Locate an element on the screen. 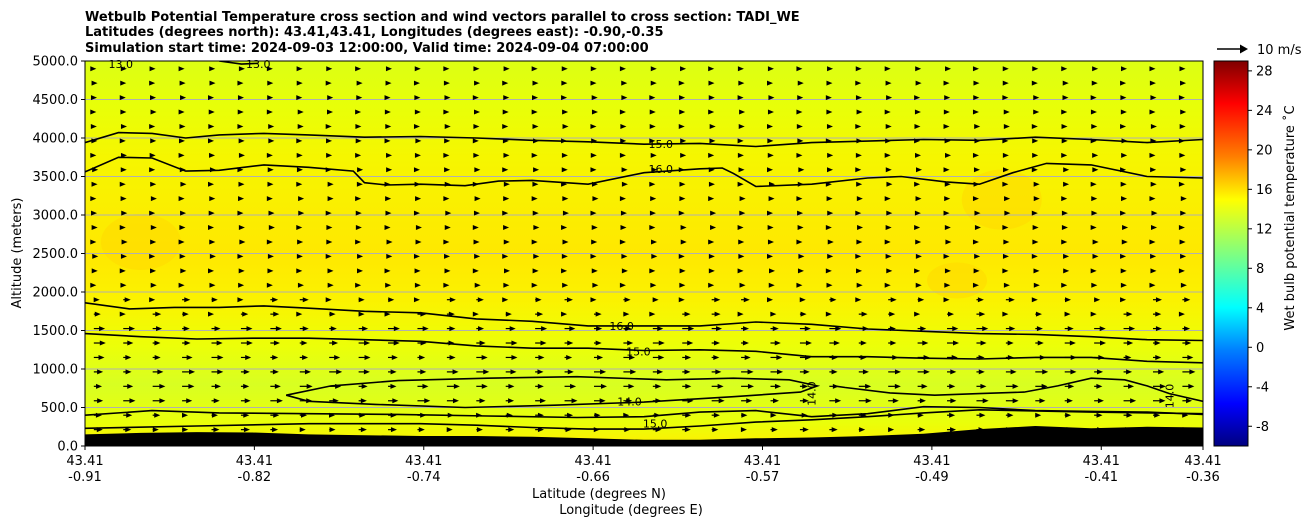 The image size is (1311, 526). y-tick-label: 3000.0 is located at coordinates (56, 216).